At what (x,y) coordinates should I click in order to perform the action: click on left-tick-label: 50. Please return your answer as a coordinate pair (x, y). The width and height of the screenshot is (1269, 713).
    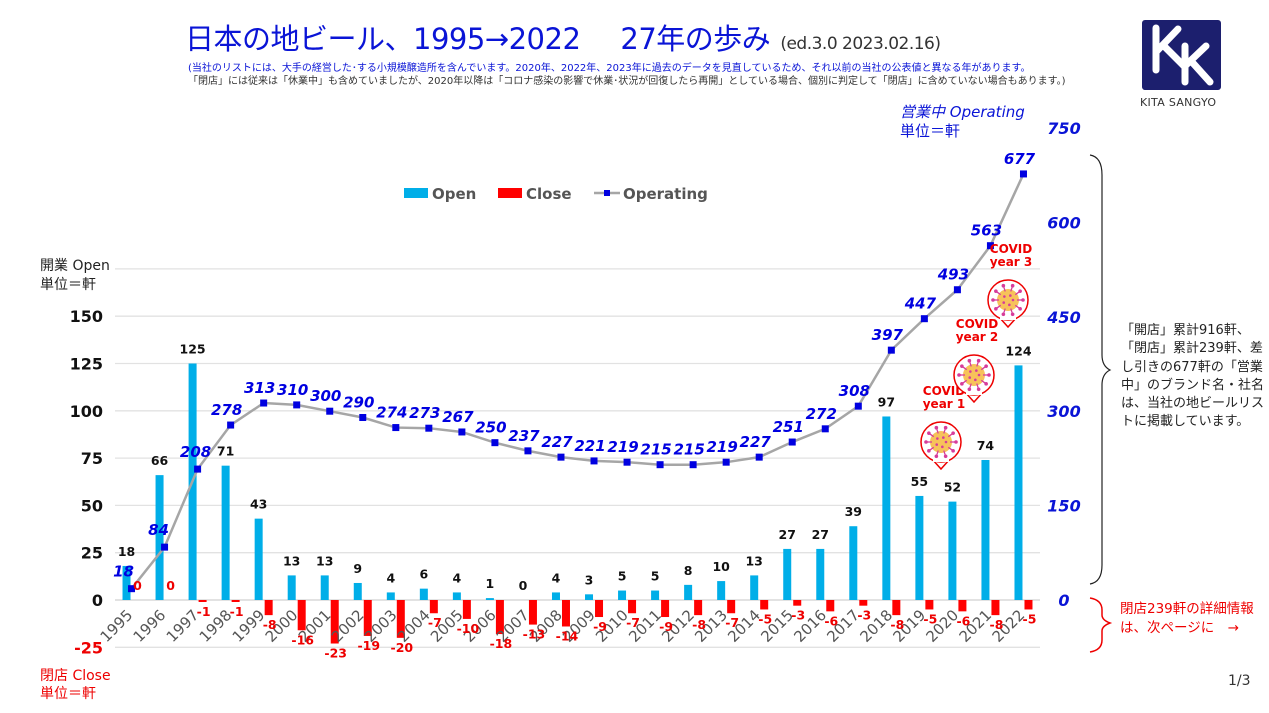
    Looking at the image, I should click on (92, 505).